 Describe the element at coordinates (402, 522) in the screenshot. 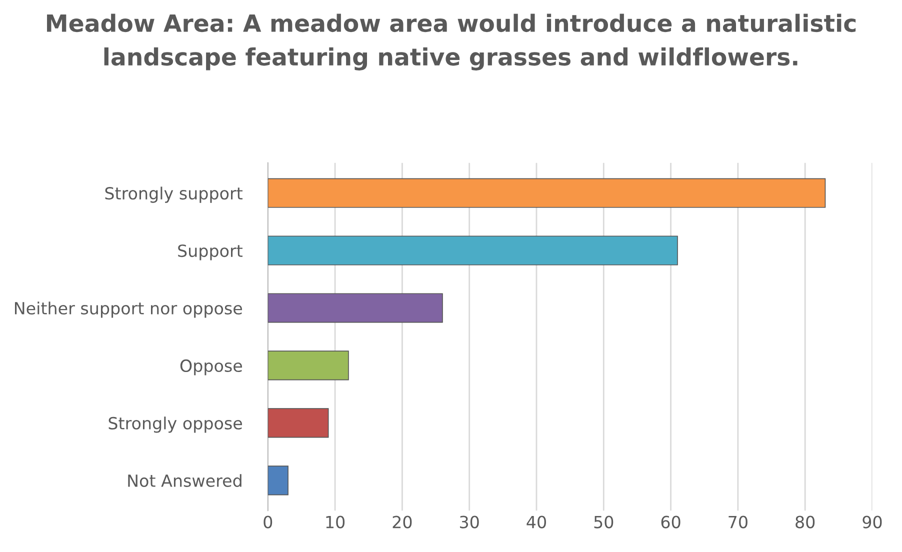

I see `x-tick-label: 20` at that location.